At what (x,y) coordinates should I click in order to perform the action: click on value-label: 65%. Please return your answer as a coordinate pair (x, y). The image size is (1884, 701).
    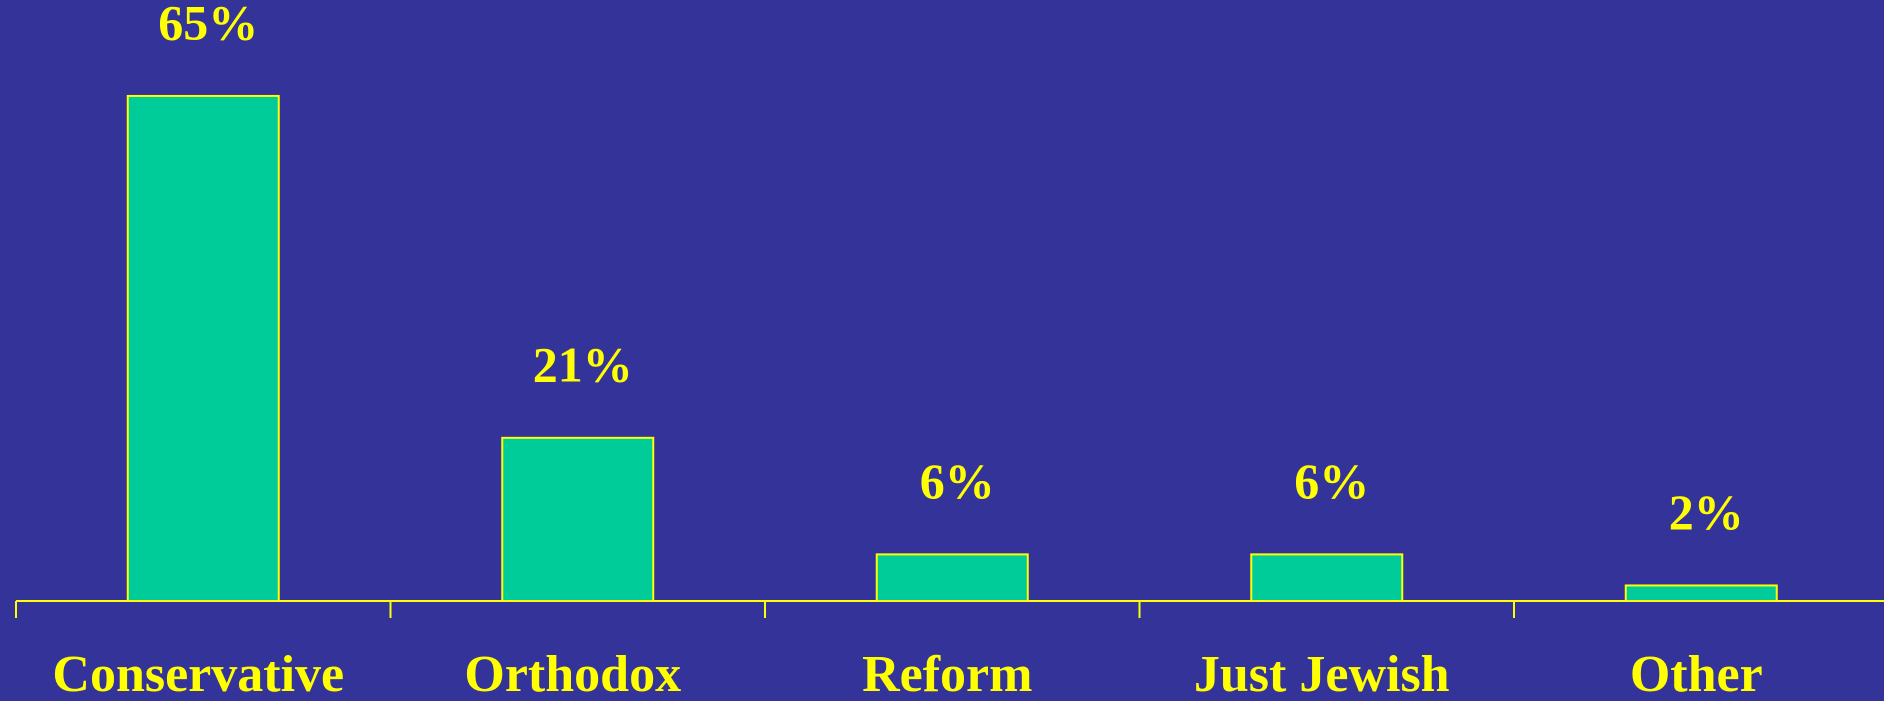
    Looking at the image, I should click on (208, 25).